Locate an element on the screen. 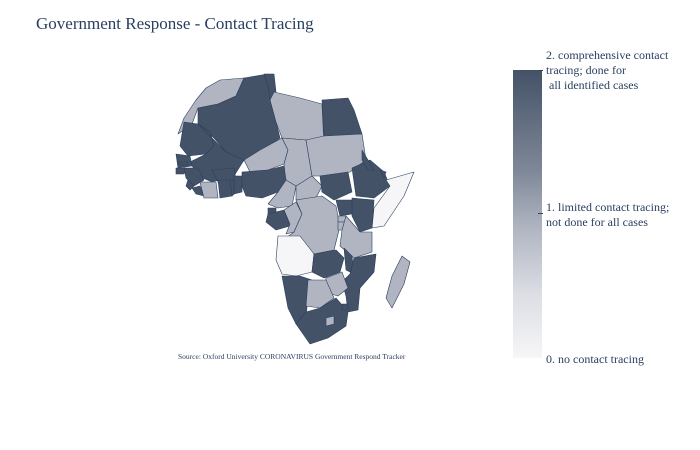  colorbar is located at coordinates (527, 214).